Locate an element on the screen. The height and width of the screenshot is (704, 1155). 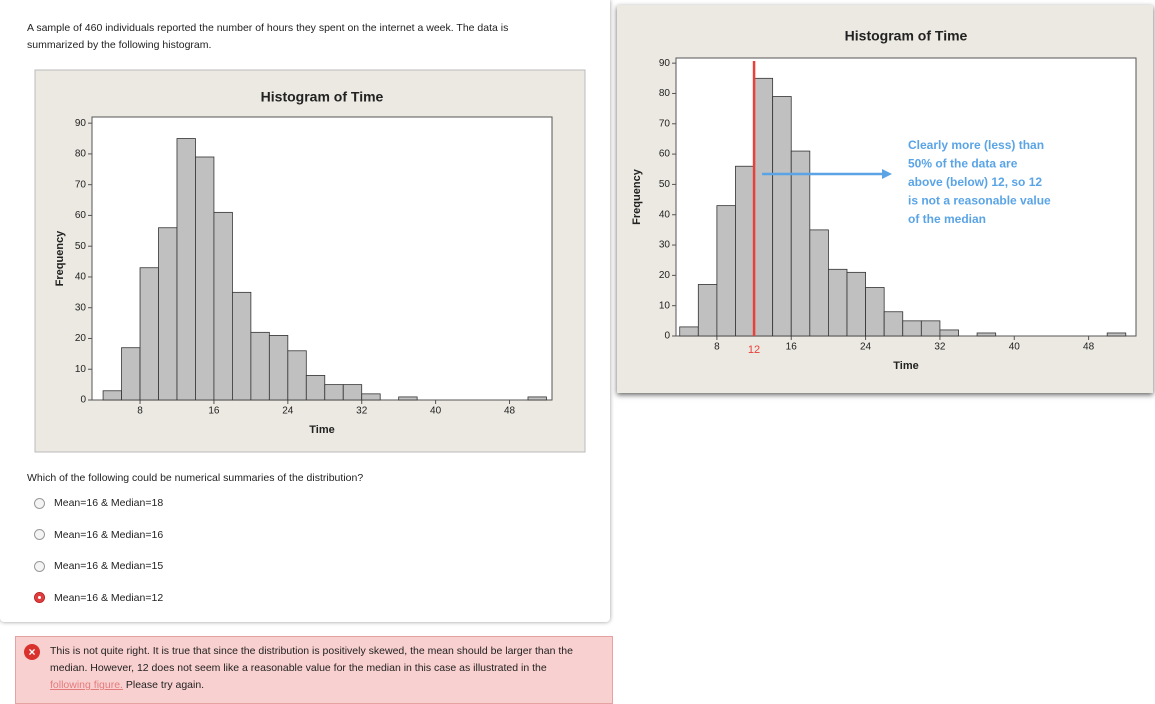
feedback-link: following figure. is located at coordinates (86, 685).